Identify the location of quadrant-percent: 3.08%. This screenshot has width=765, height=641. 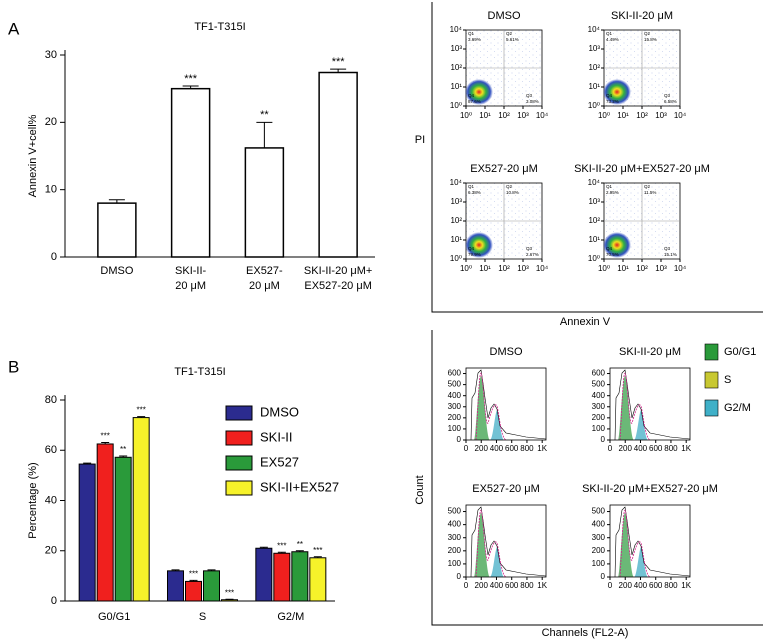
(532, 101).